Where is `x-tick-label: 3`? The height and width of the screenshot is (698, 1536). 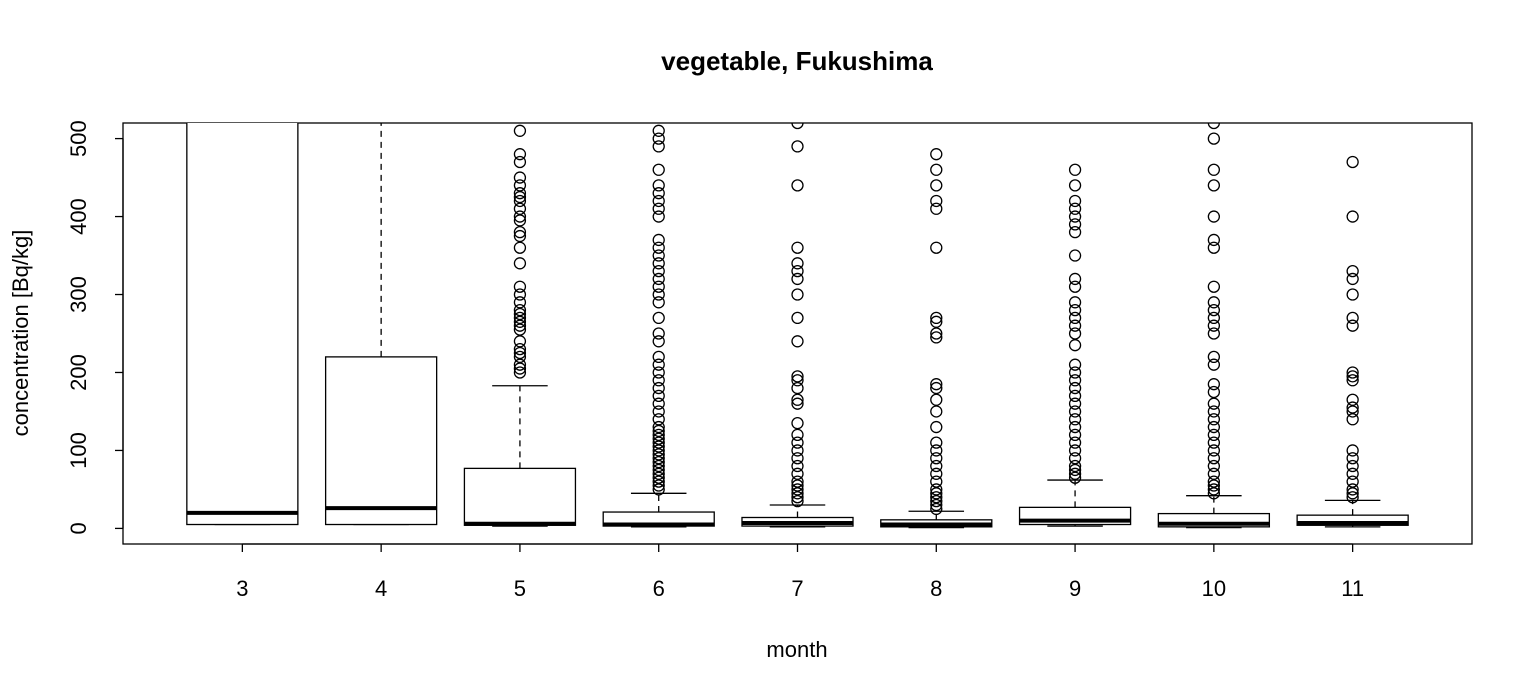 x-tick-label: 3 is located at coordinates (242, 588).